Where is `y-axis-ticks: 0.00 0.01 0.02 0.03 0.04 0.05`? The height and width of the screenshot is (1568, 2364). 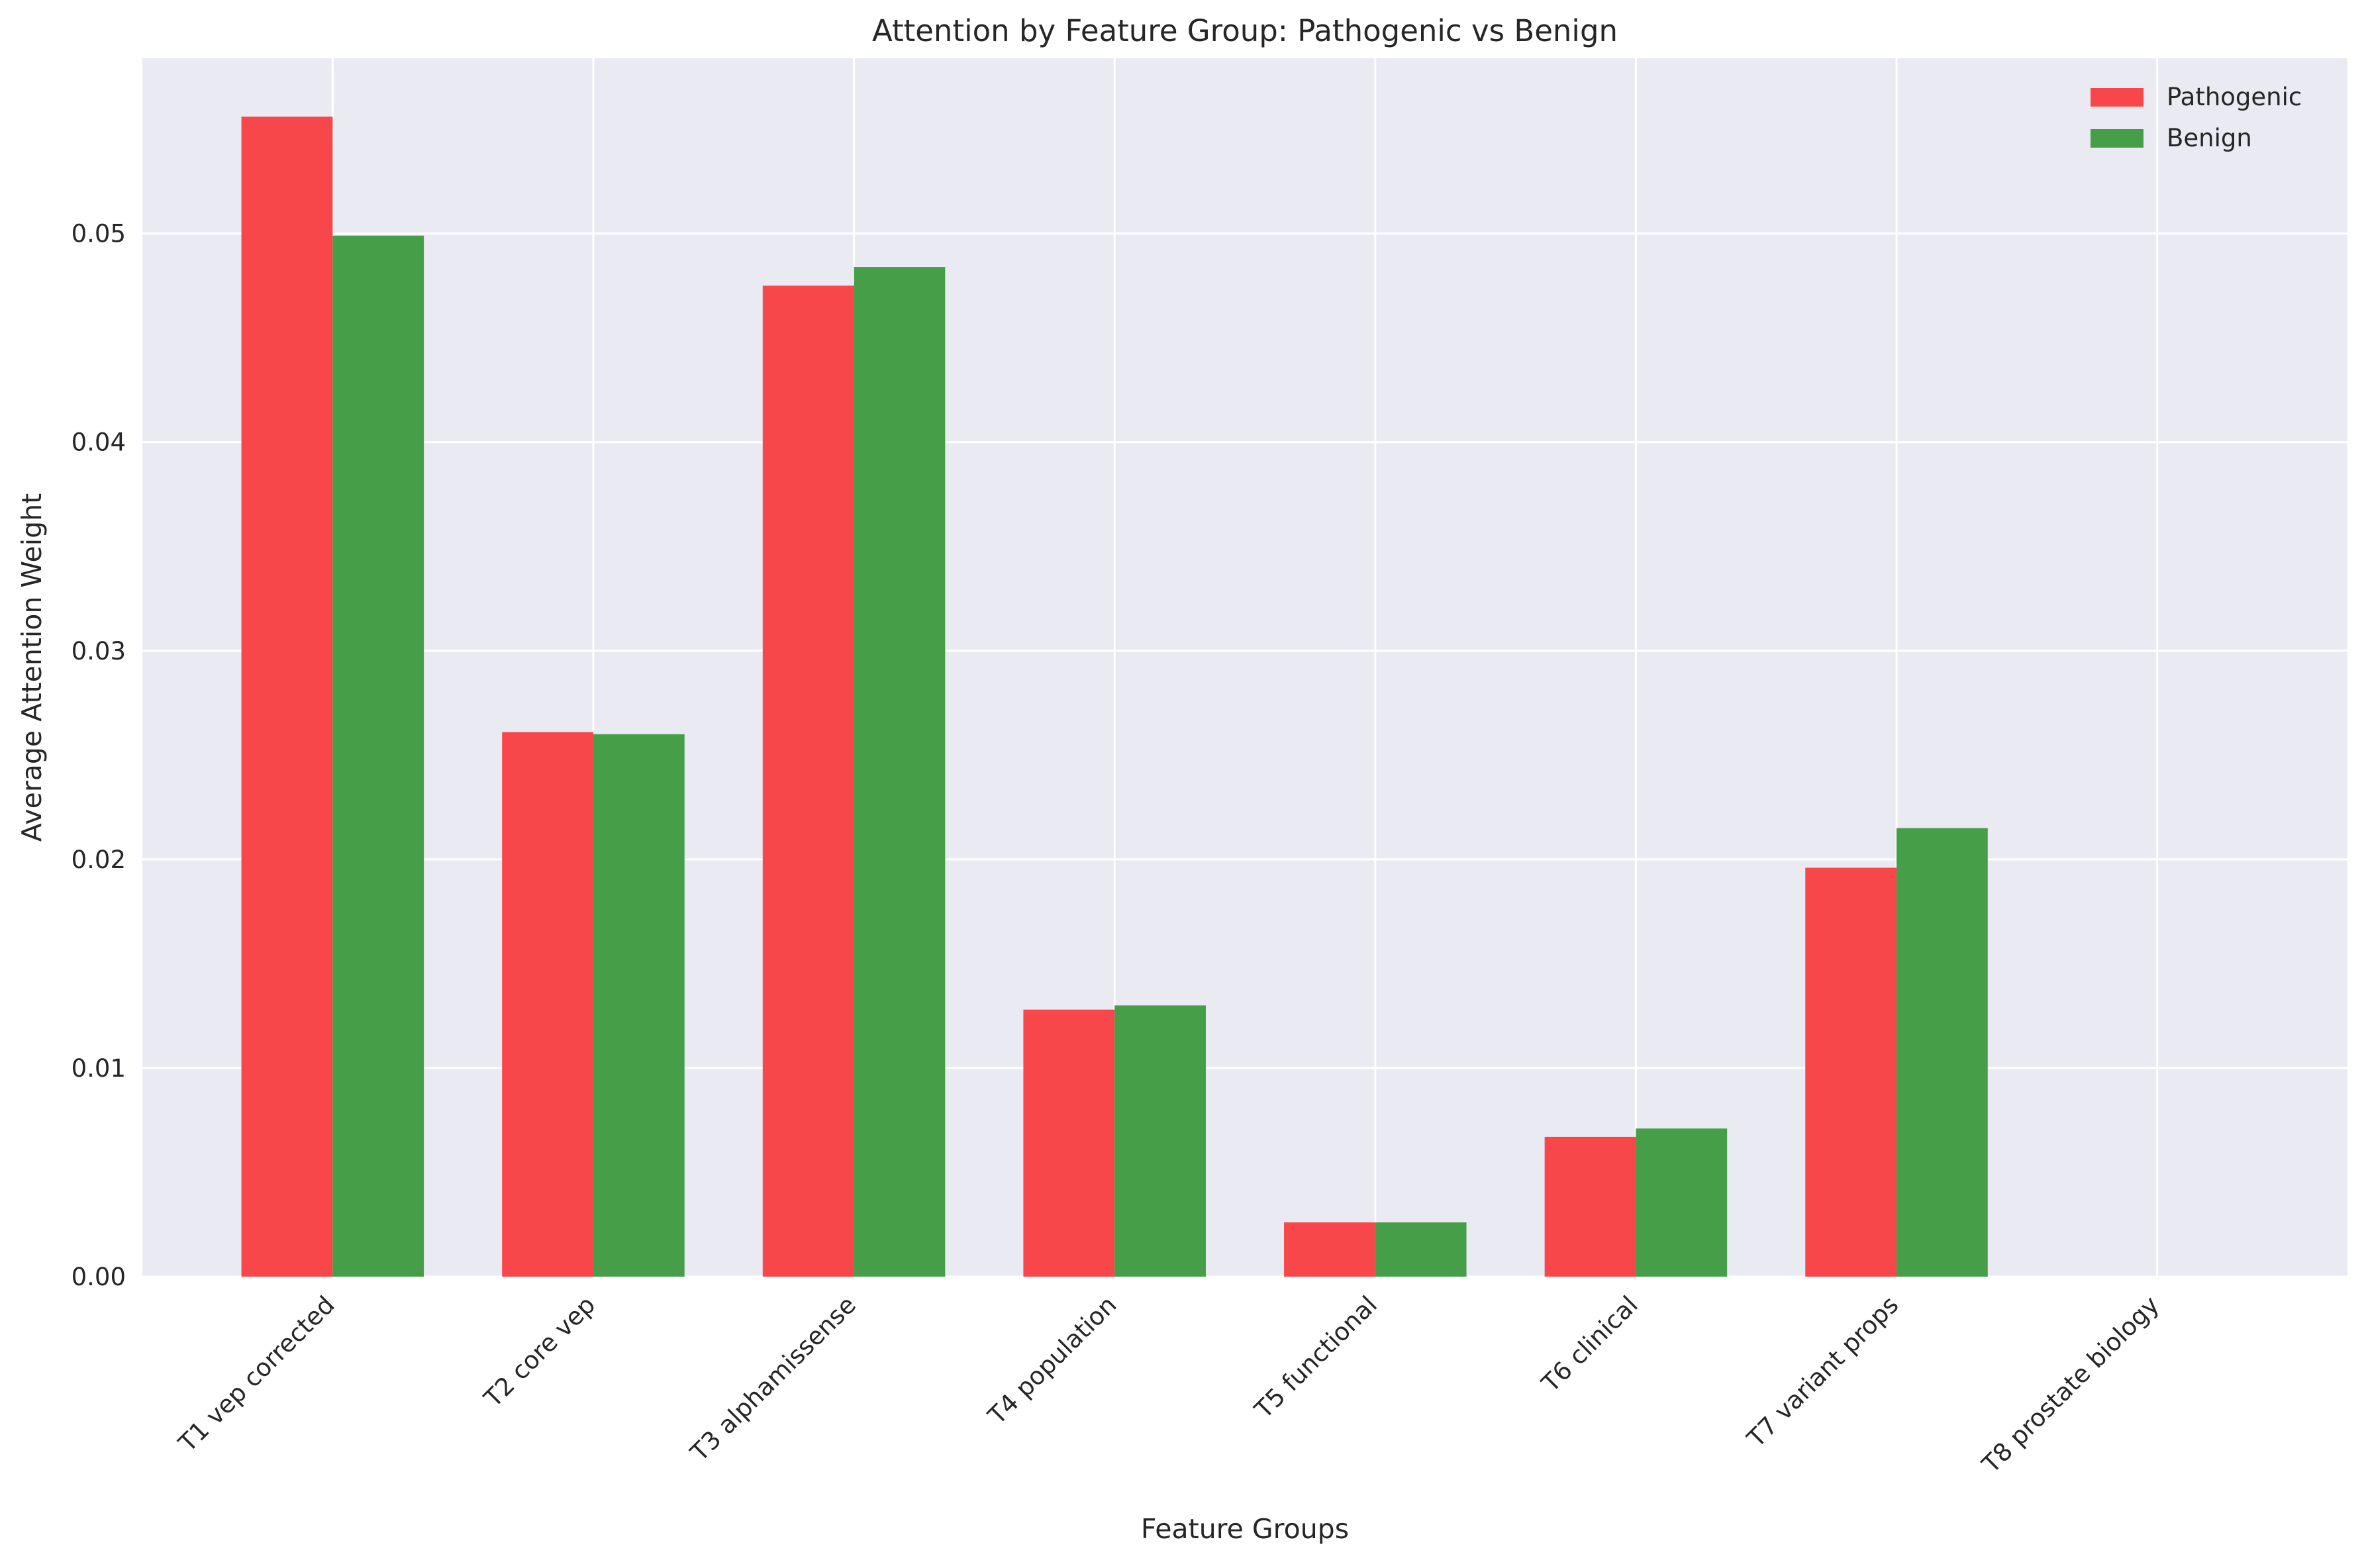
y-axis-ticks: 0.00 0.01 0.02 0.03 0.04 0.05 is located at coordinates (99, 755).